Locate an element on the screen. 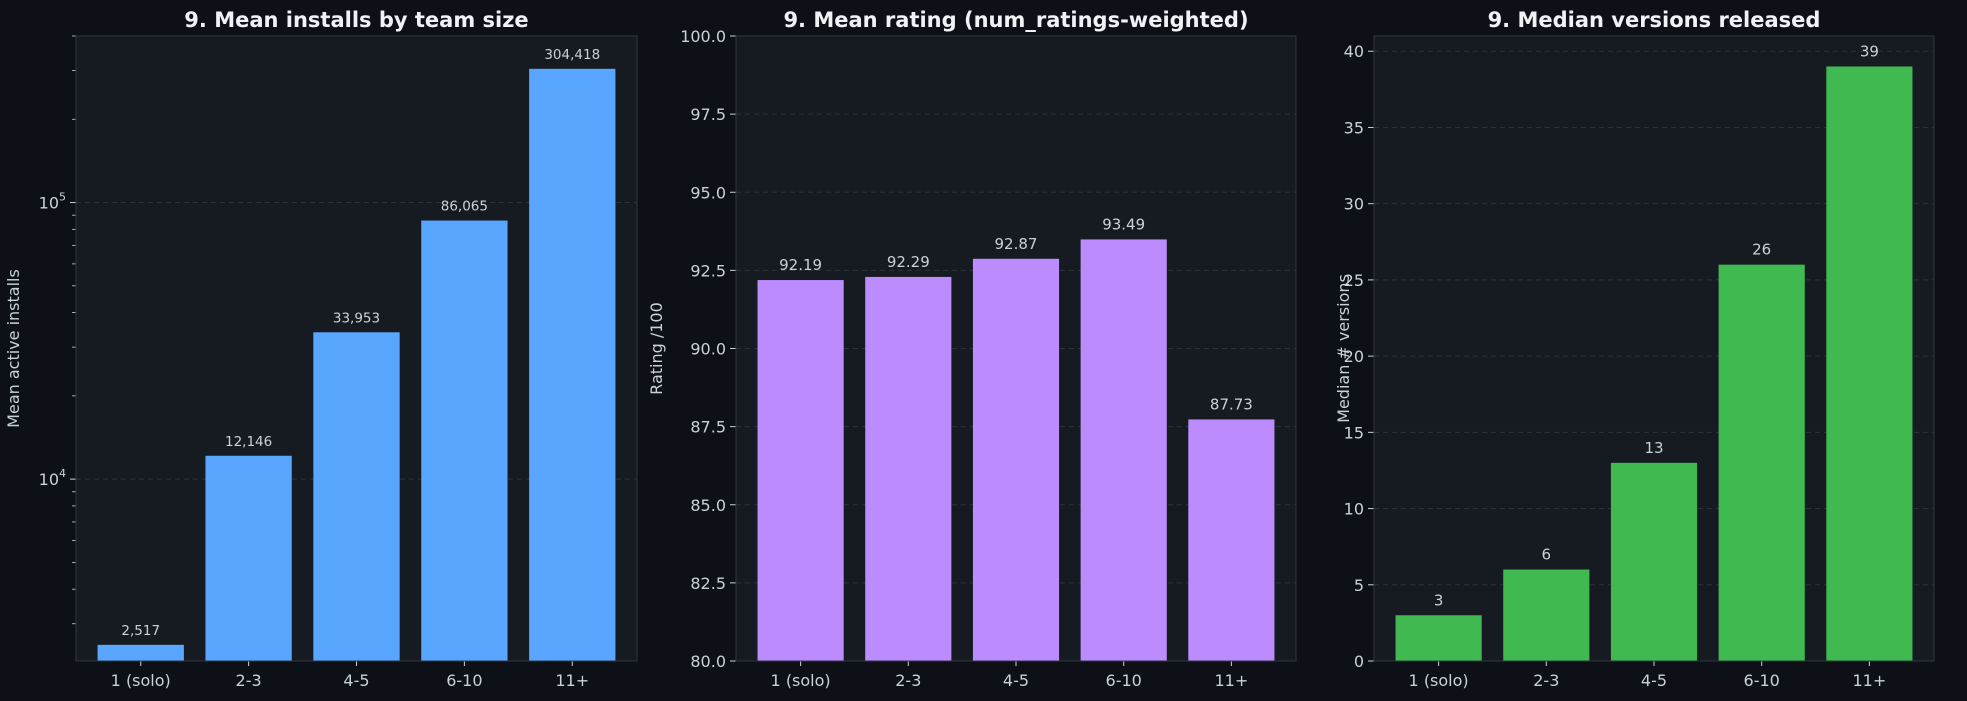  chart-title: 9. Mean rating (num_ratings-weighted) is located at coordinates (1015, 20).